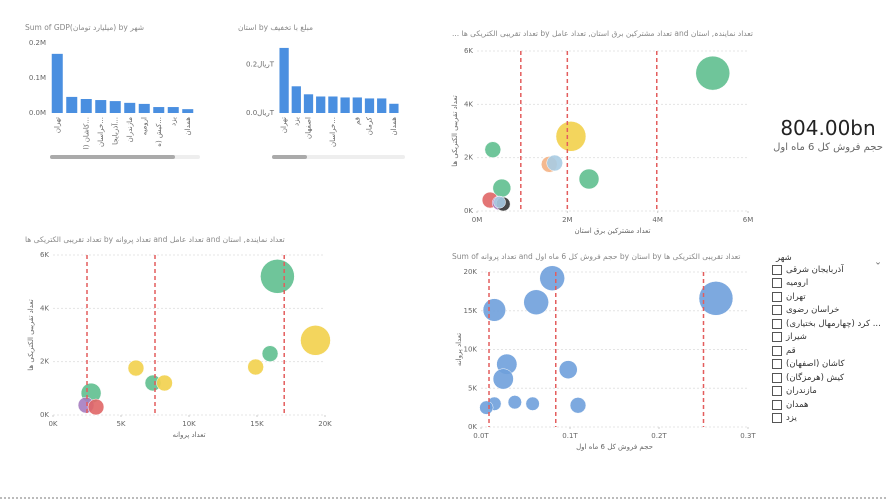  Describe the element at coordinates (796, 296) in the screenshot. I see `slicer-item-label: تهران` at that location.